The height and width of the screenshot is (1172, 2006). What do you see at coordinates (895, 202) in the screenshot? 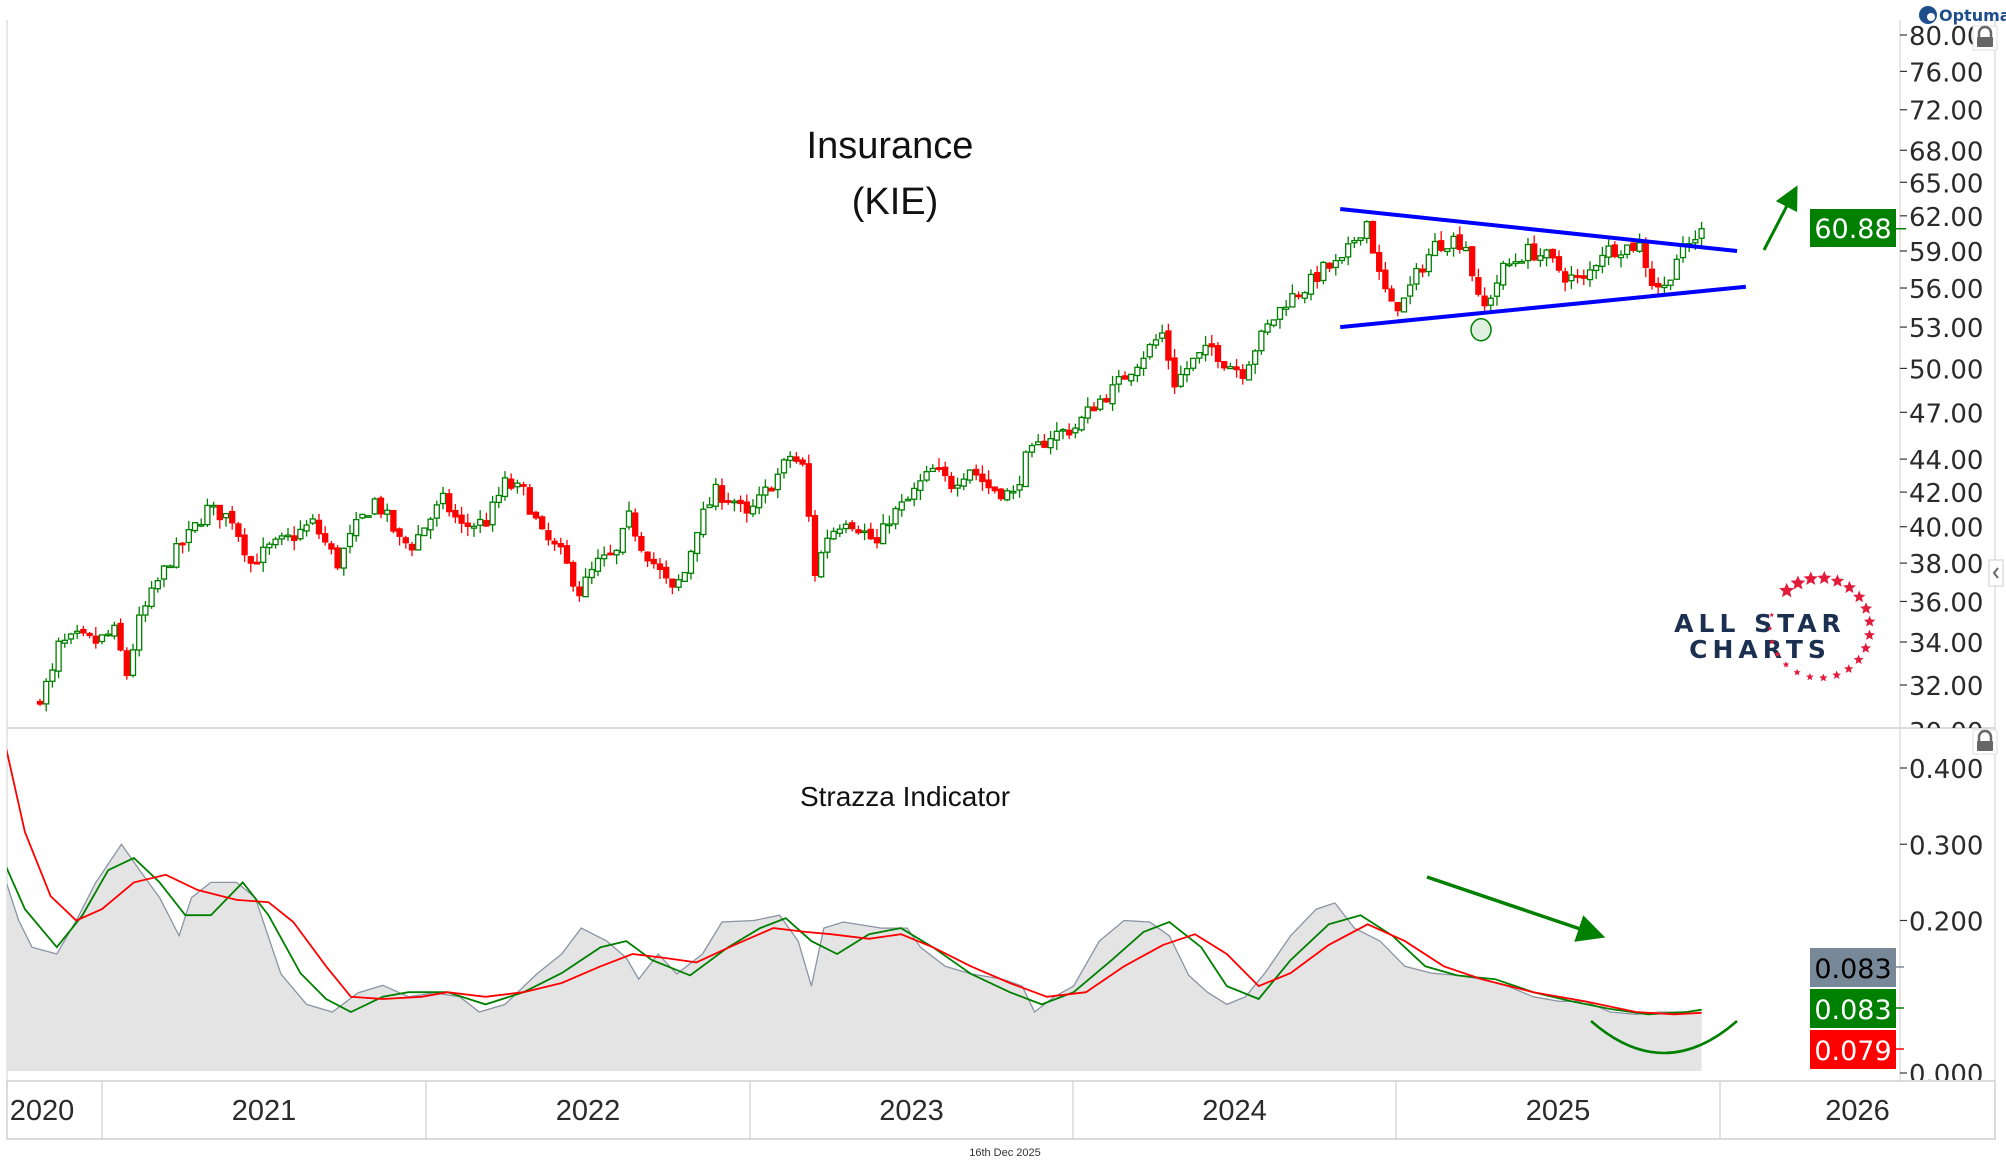
I see `chart-subtitle: (KIE)` at bounding box center [895, 202].